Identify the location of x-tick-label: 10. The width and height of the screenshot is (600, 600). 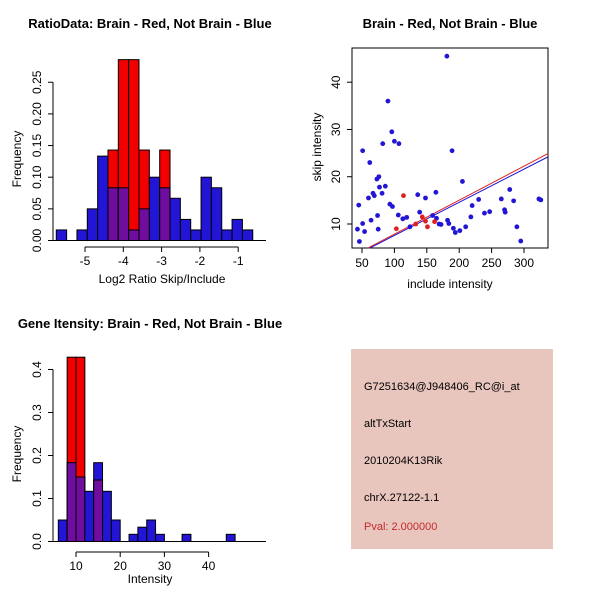
(76, 566).